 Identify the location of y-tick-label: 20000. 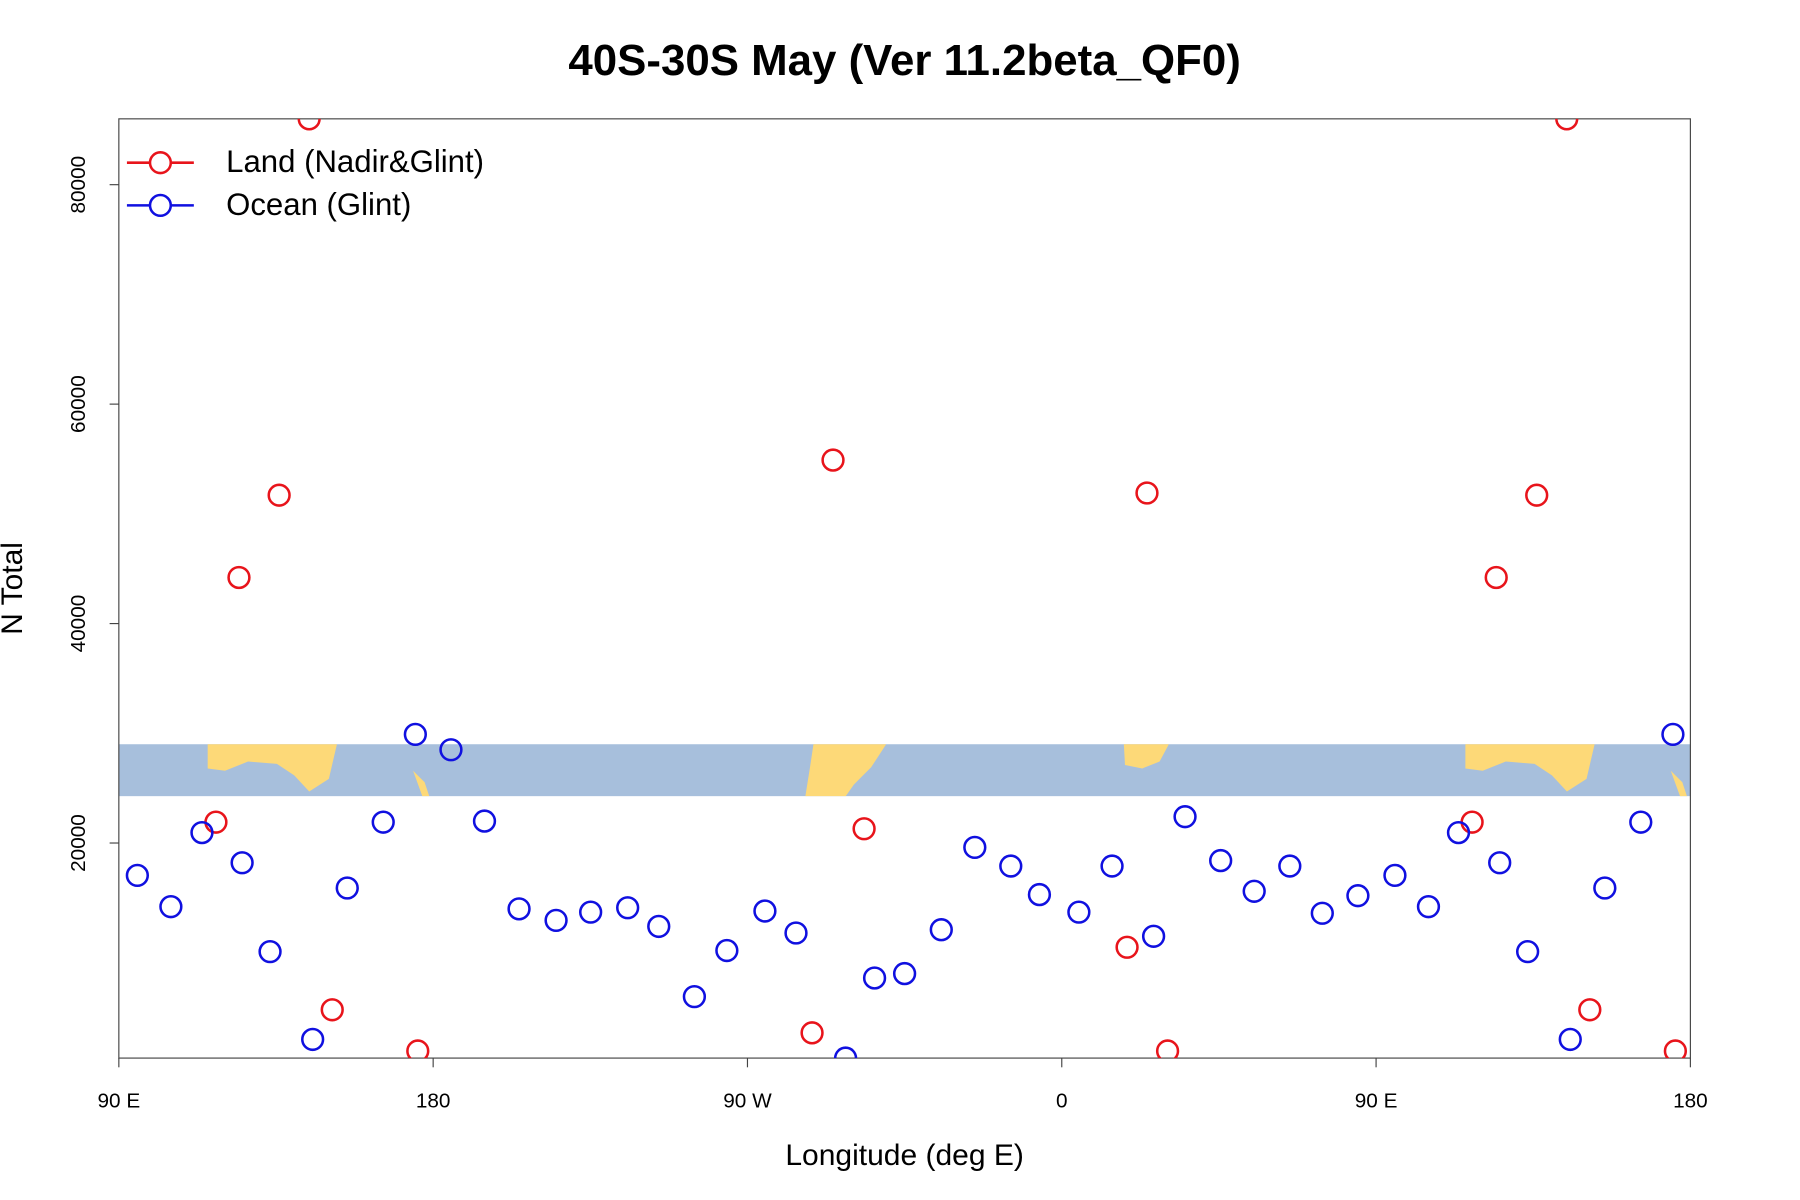
(78, 843).